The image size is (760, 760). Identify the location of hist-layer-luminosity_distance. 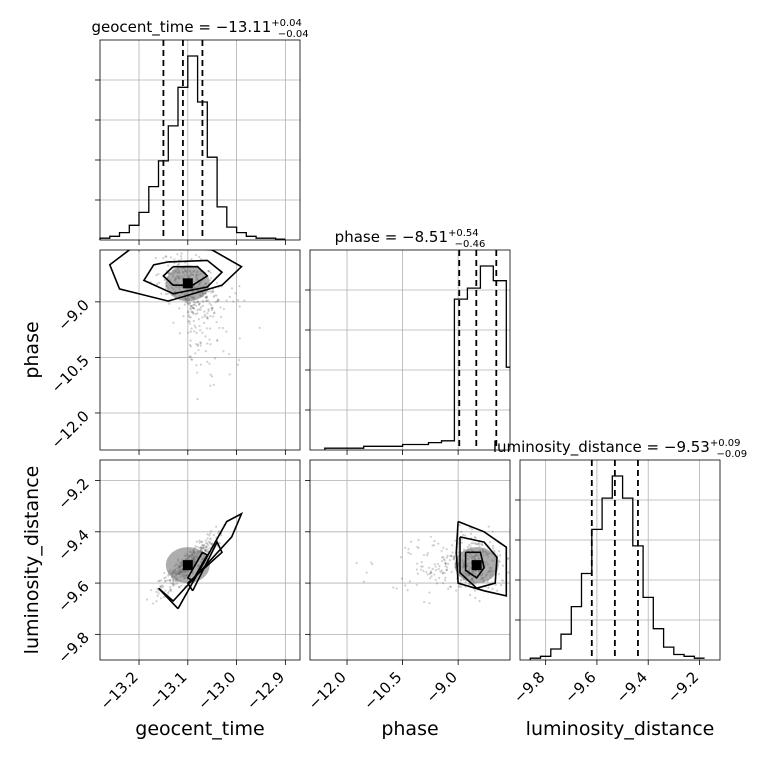
(617, 560).